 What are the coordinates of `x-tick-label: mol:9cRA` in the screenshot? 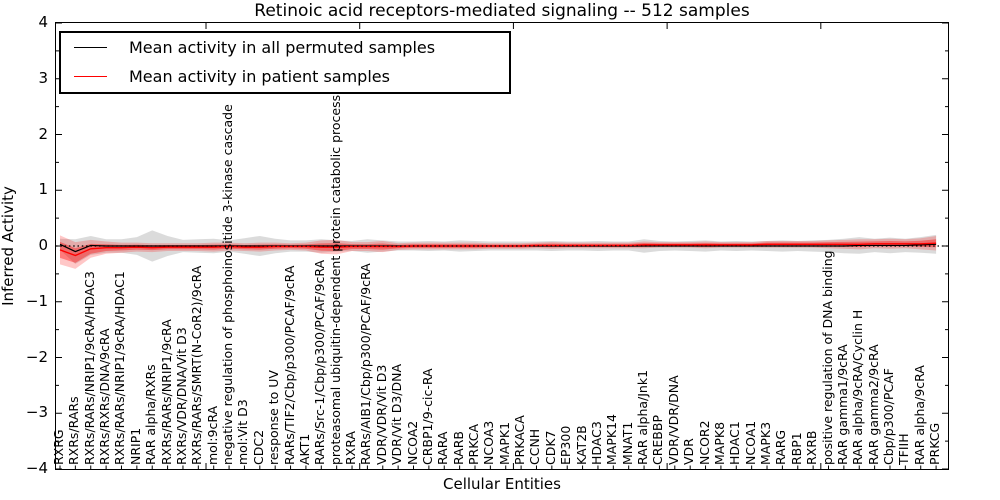 It's located at (212, 435).